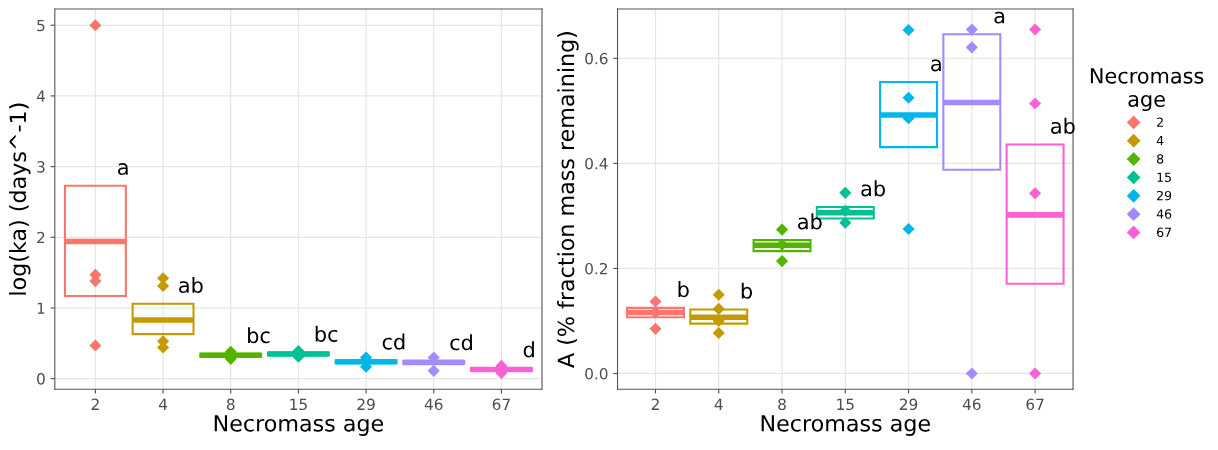 The width and height of the screenshot is (1218, 450). Describe the element at coordinates (1160, 122) in the screenshot. I see `legend-label: 2` at that location.